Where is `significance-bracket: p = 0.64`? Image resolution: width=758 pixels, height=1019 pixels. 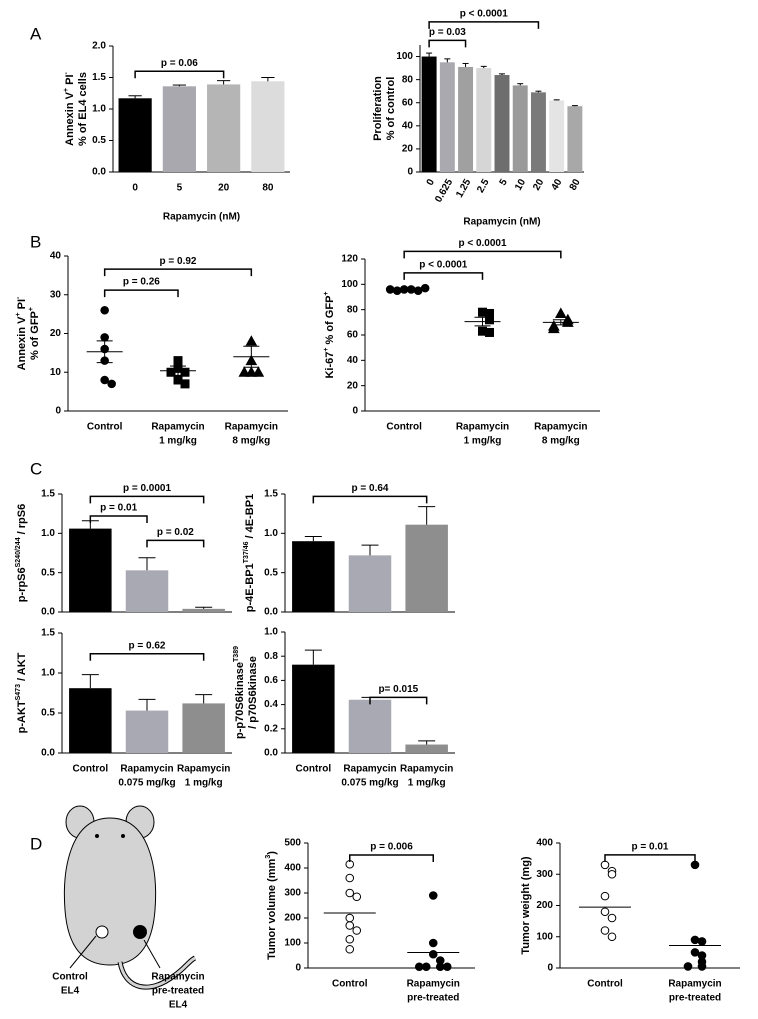 significance-bracket: p = 0.64 is located at coordinates (370, 493).